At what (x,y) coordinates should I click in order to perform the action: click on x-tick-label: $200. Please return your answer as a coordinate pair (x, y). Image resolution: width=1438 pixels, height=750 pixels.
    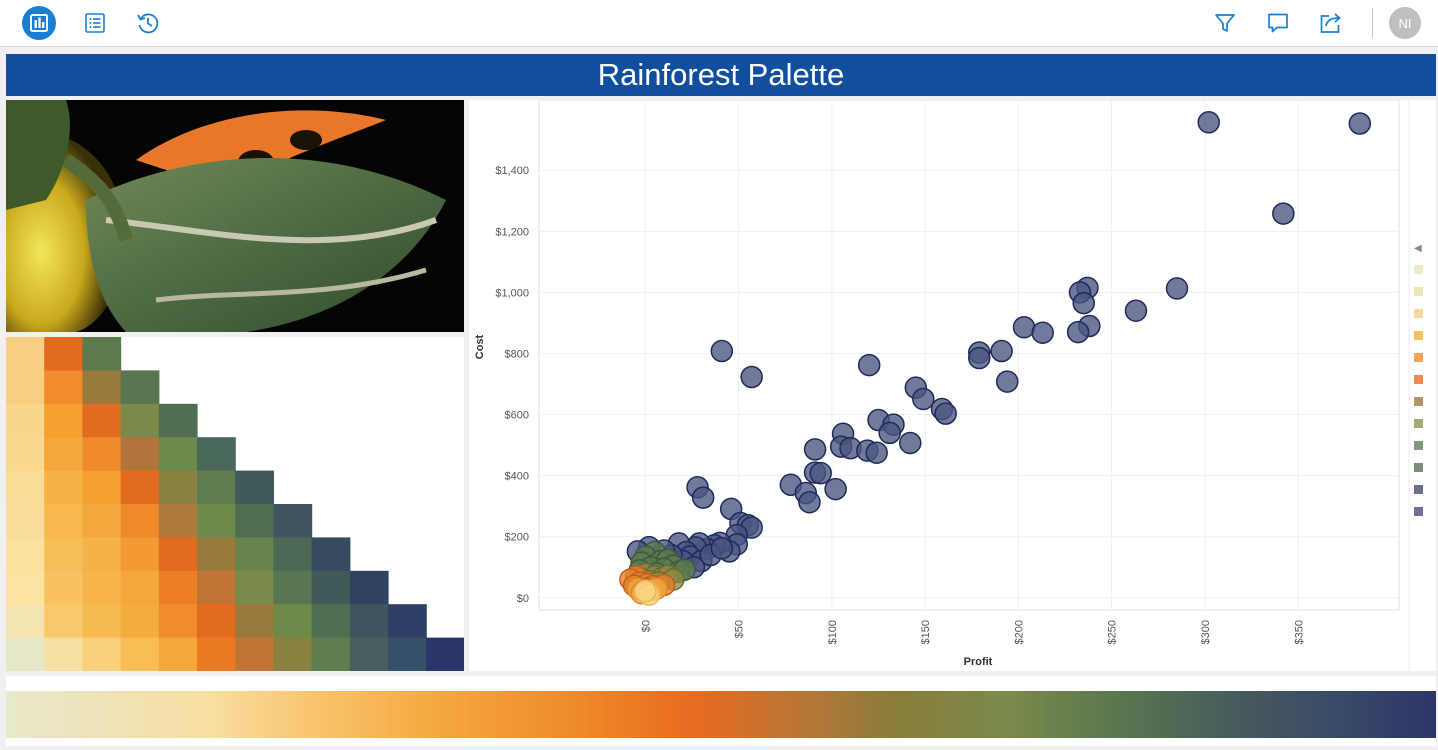
    Looking at the image, I should click on (1019, 632).